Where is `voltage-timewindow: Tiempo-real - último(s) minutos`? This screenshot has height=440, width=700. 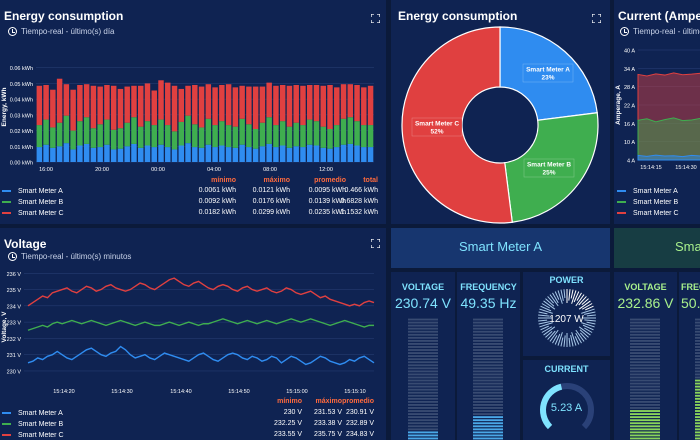
voltage-timewindow: Tiempo-real - último(s) minutos is located at coordinates (76, 256).